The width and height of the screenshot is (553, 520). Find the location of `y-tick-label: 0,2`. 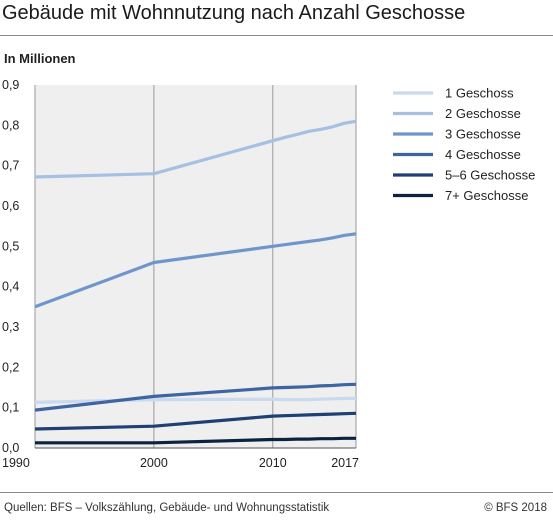

y-tick-label: 0,2 is located at coordinates (10, 367).